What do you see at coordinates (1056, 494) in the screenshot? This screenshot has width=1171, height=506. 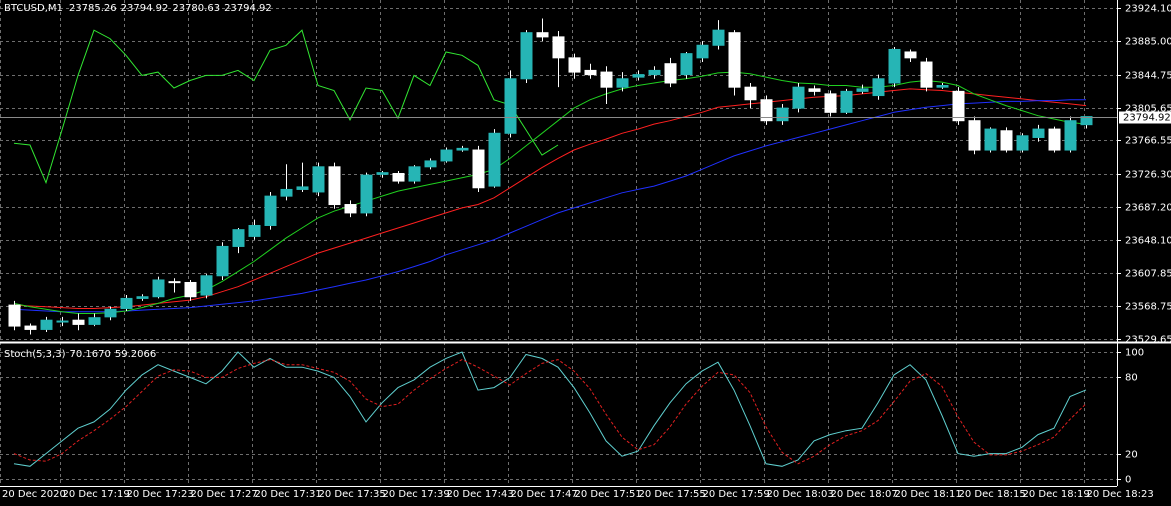 I see `x-tick-label: 20 Dec 18:19` at bounding box center [1056, 494].